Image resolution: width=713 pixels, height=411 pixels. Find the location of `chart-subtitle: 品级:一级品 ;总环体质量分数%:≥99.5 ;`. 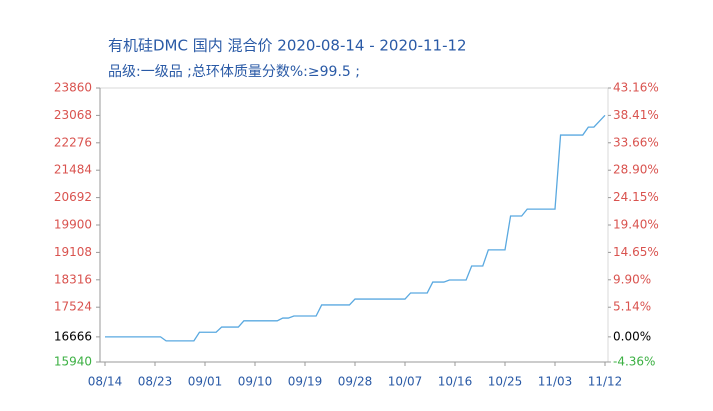

chart-subtitle: 品级:一级品 ;总环体质量分数%:≥99.5 ; is located at coordinates (234, 72).